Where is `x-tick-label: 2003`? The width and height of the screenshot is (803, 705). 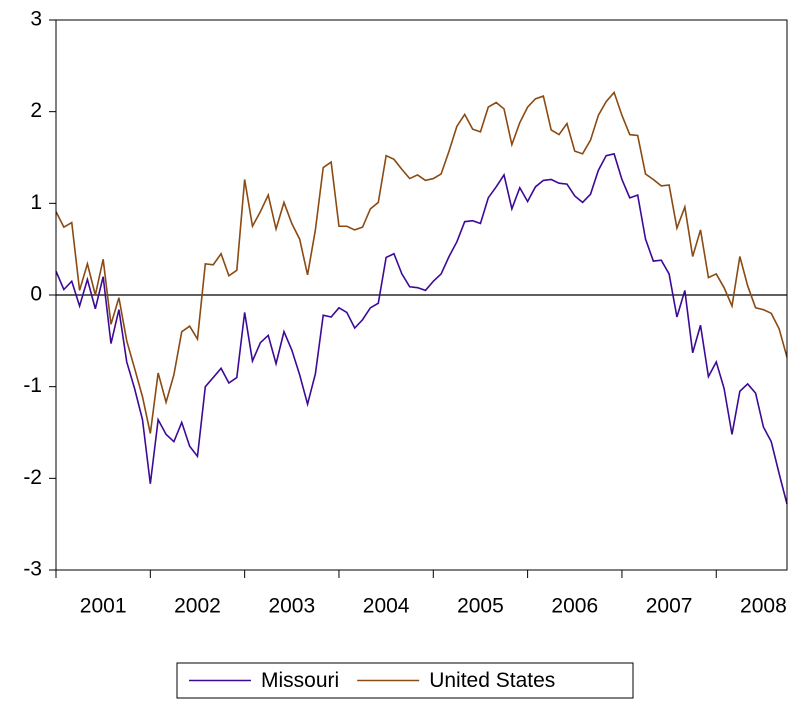
x-tick-label: 2003 is located at coordinates (291, 606).